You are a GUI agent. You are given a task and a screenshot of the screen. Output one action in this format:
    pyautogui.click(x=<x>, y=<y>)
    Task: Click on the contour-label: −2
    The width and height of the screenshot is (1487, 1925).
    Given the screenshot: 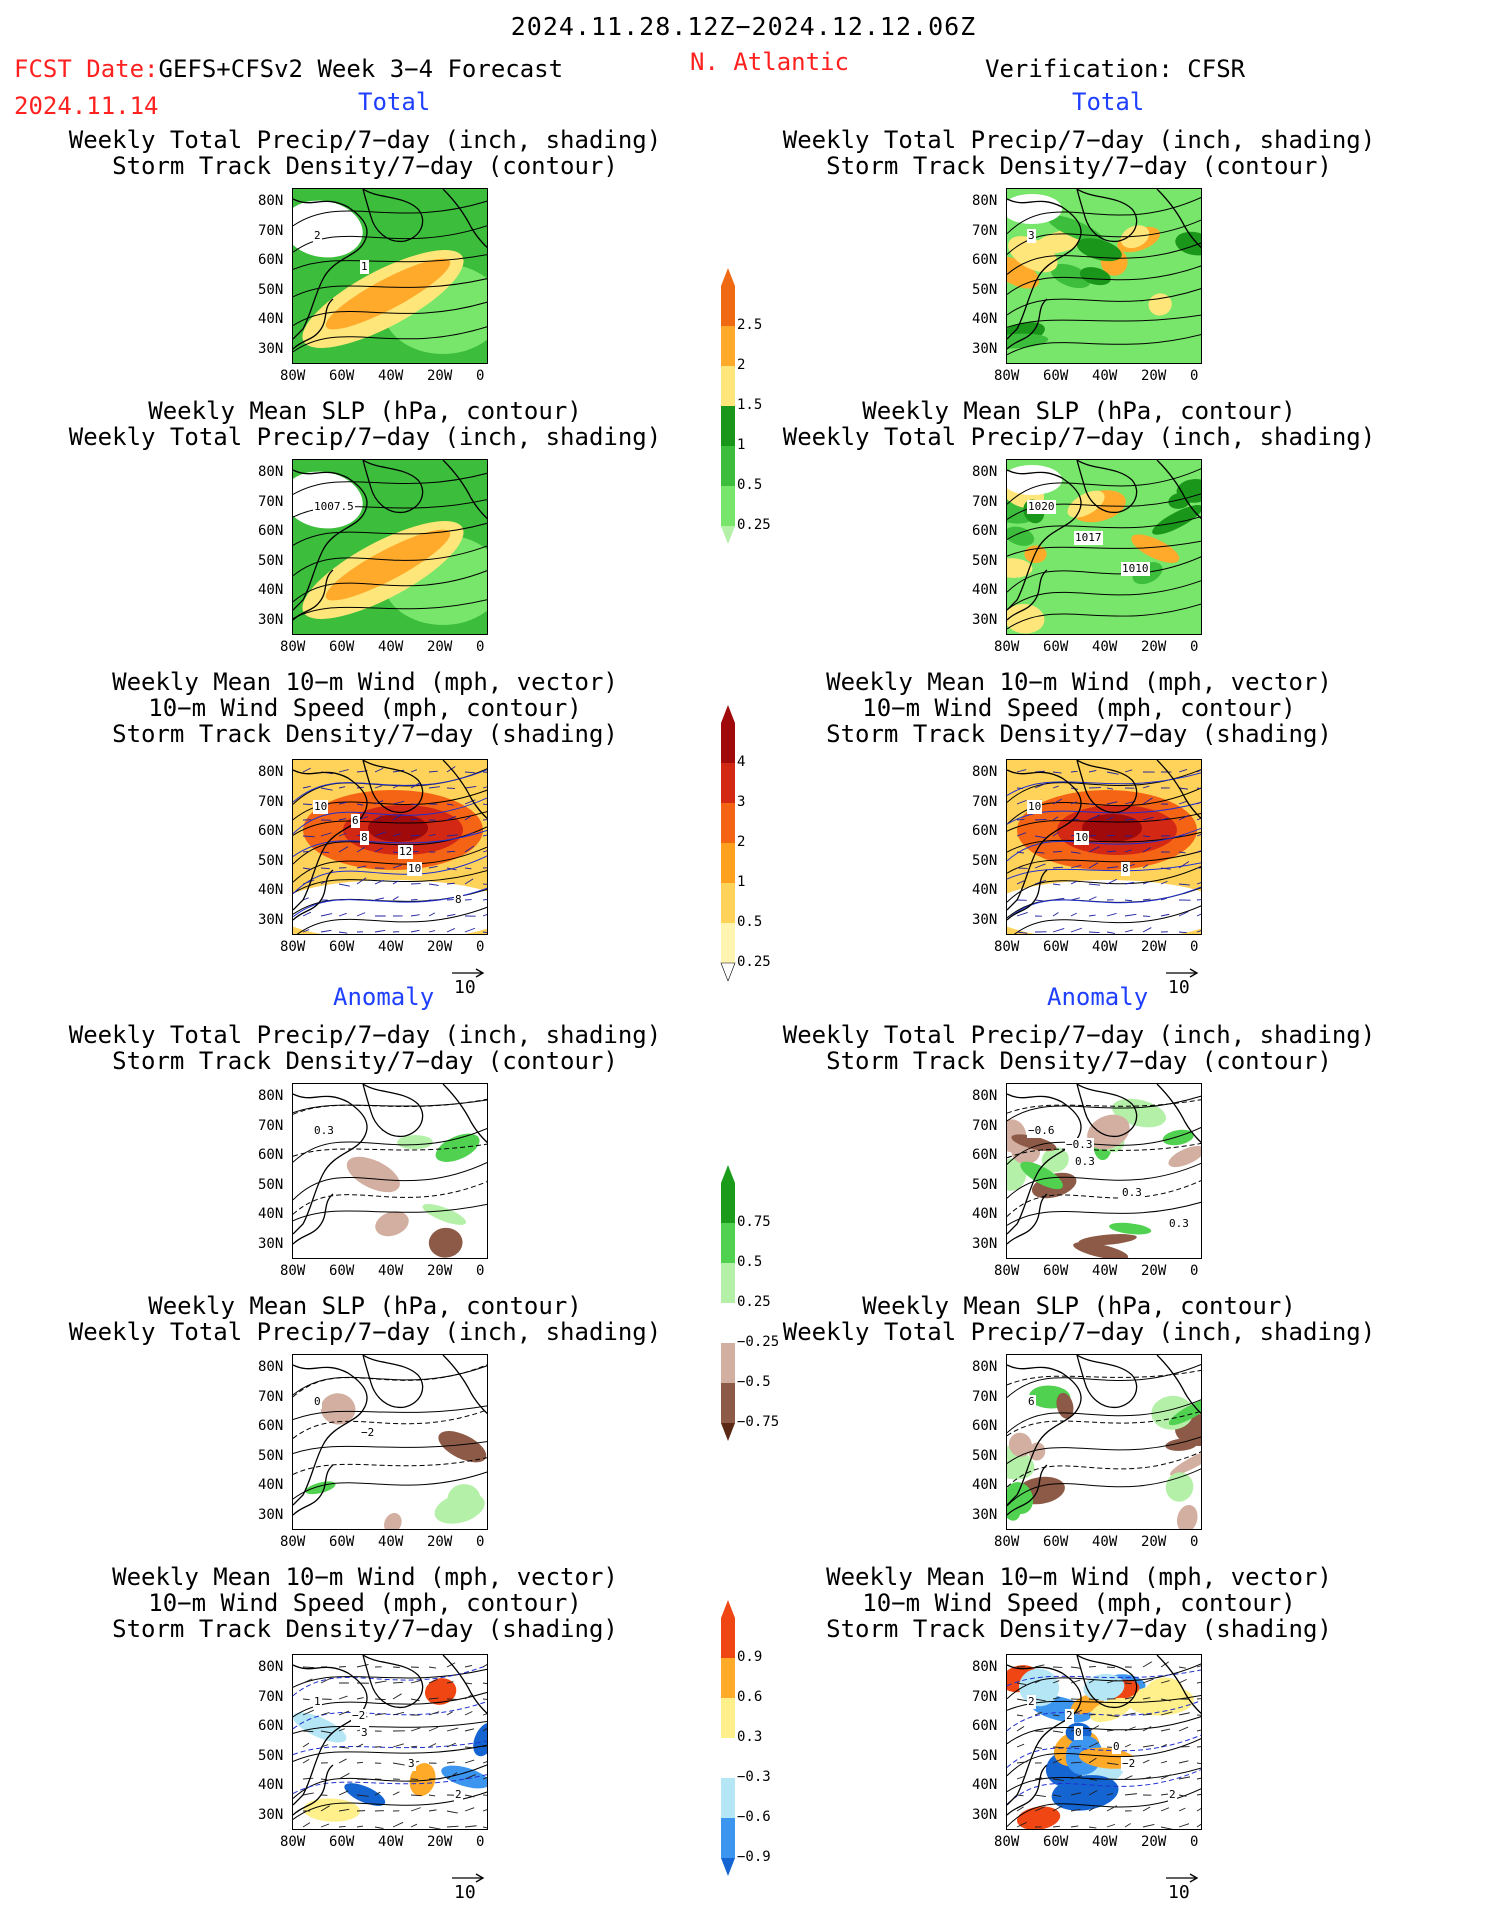 What is the action you would take?
    pyautogui.click(x=368, y=1433)
    